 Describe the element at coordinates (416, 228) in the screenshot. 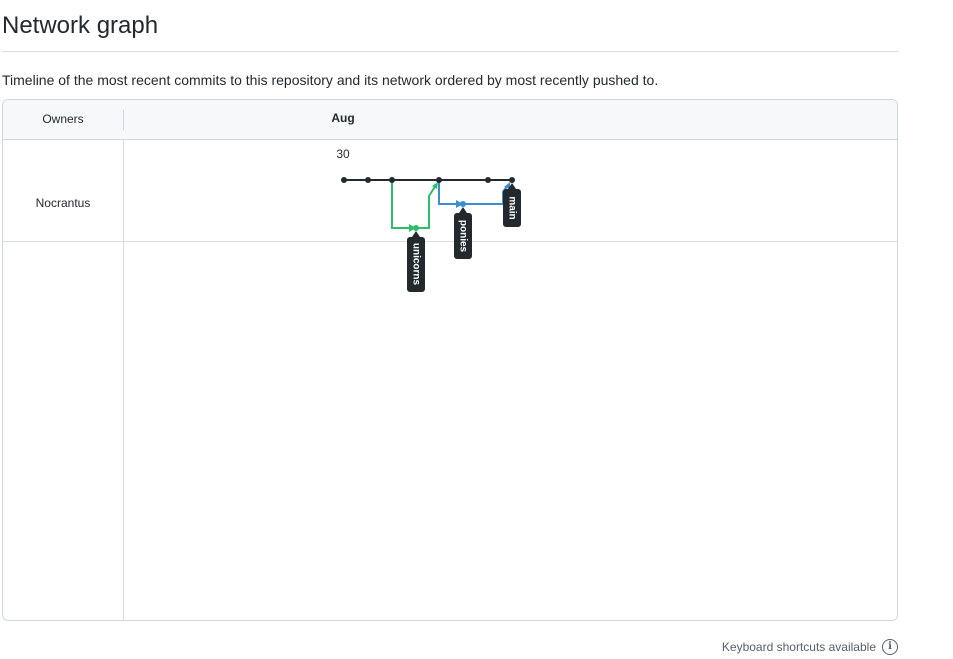

I see `commit-dot-unicorns` at that location.